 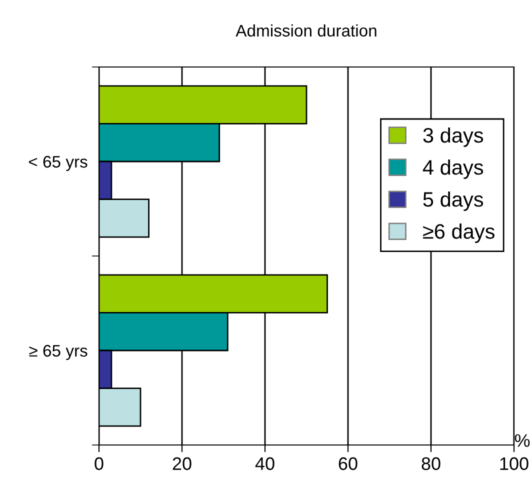 What do you see at coordinates (58, 163) in the screenshot?
I see `y-tick-label: < 65 yrs` at bounding box center [58, 163].